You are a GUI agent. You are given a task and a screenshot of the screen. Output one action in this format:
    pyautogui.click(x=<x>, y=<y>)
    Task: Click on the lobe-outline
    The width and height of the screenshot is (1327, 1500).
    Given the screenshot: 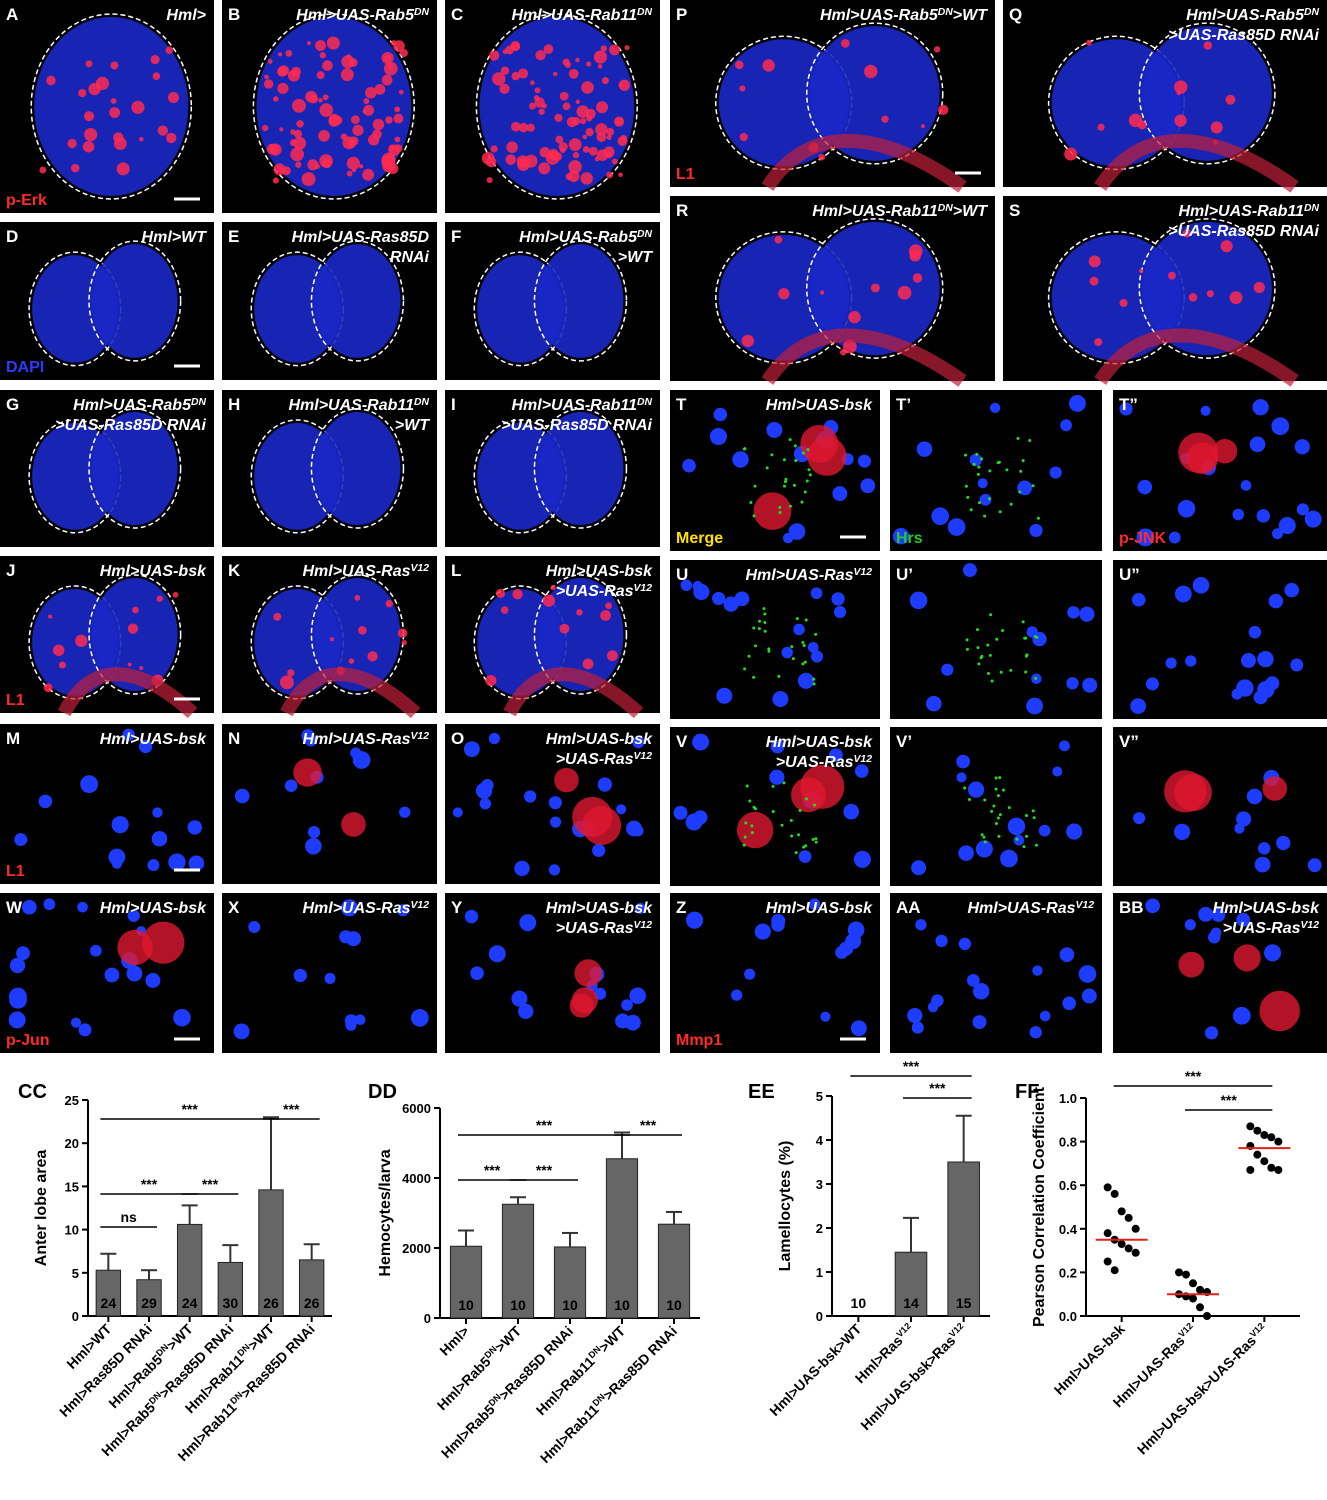 What is the action you would take?
    pyautogui.click(x=135, y=301)
    